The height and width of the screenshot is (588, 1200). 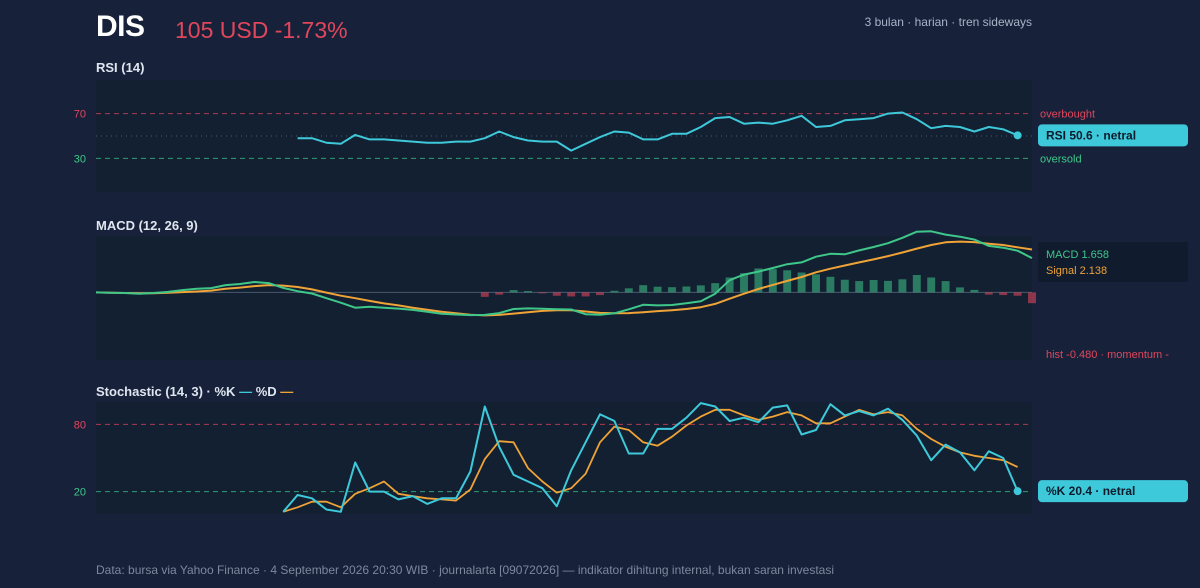 I want to click on macd-value-label: MACD 1.658, so click(x=1077, y=255).